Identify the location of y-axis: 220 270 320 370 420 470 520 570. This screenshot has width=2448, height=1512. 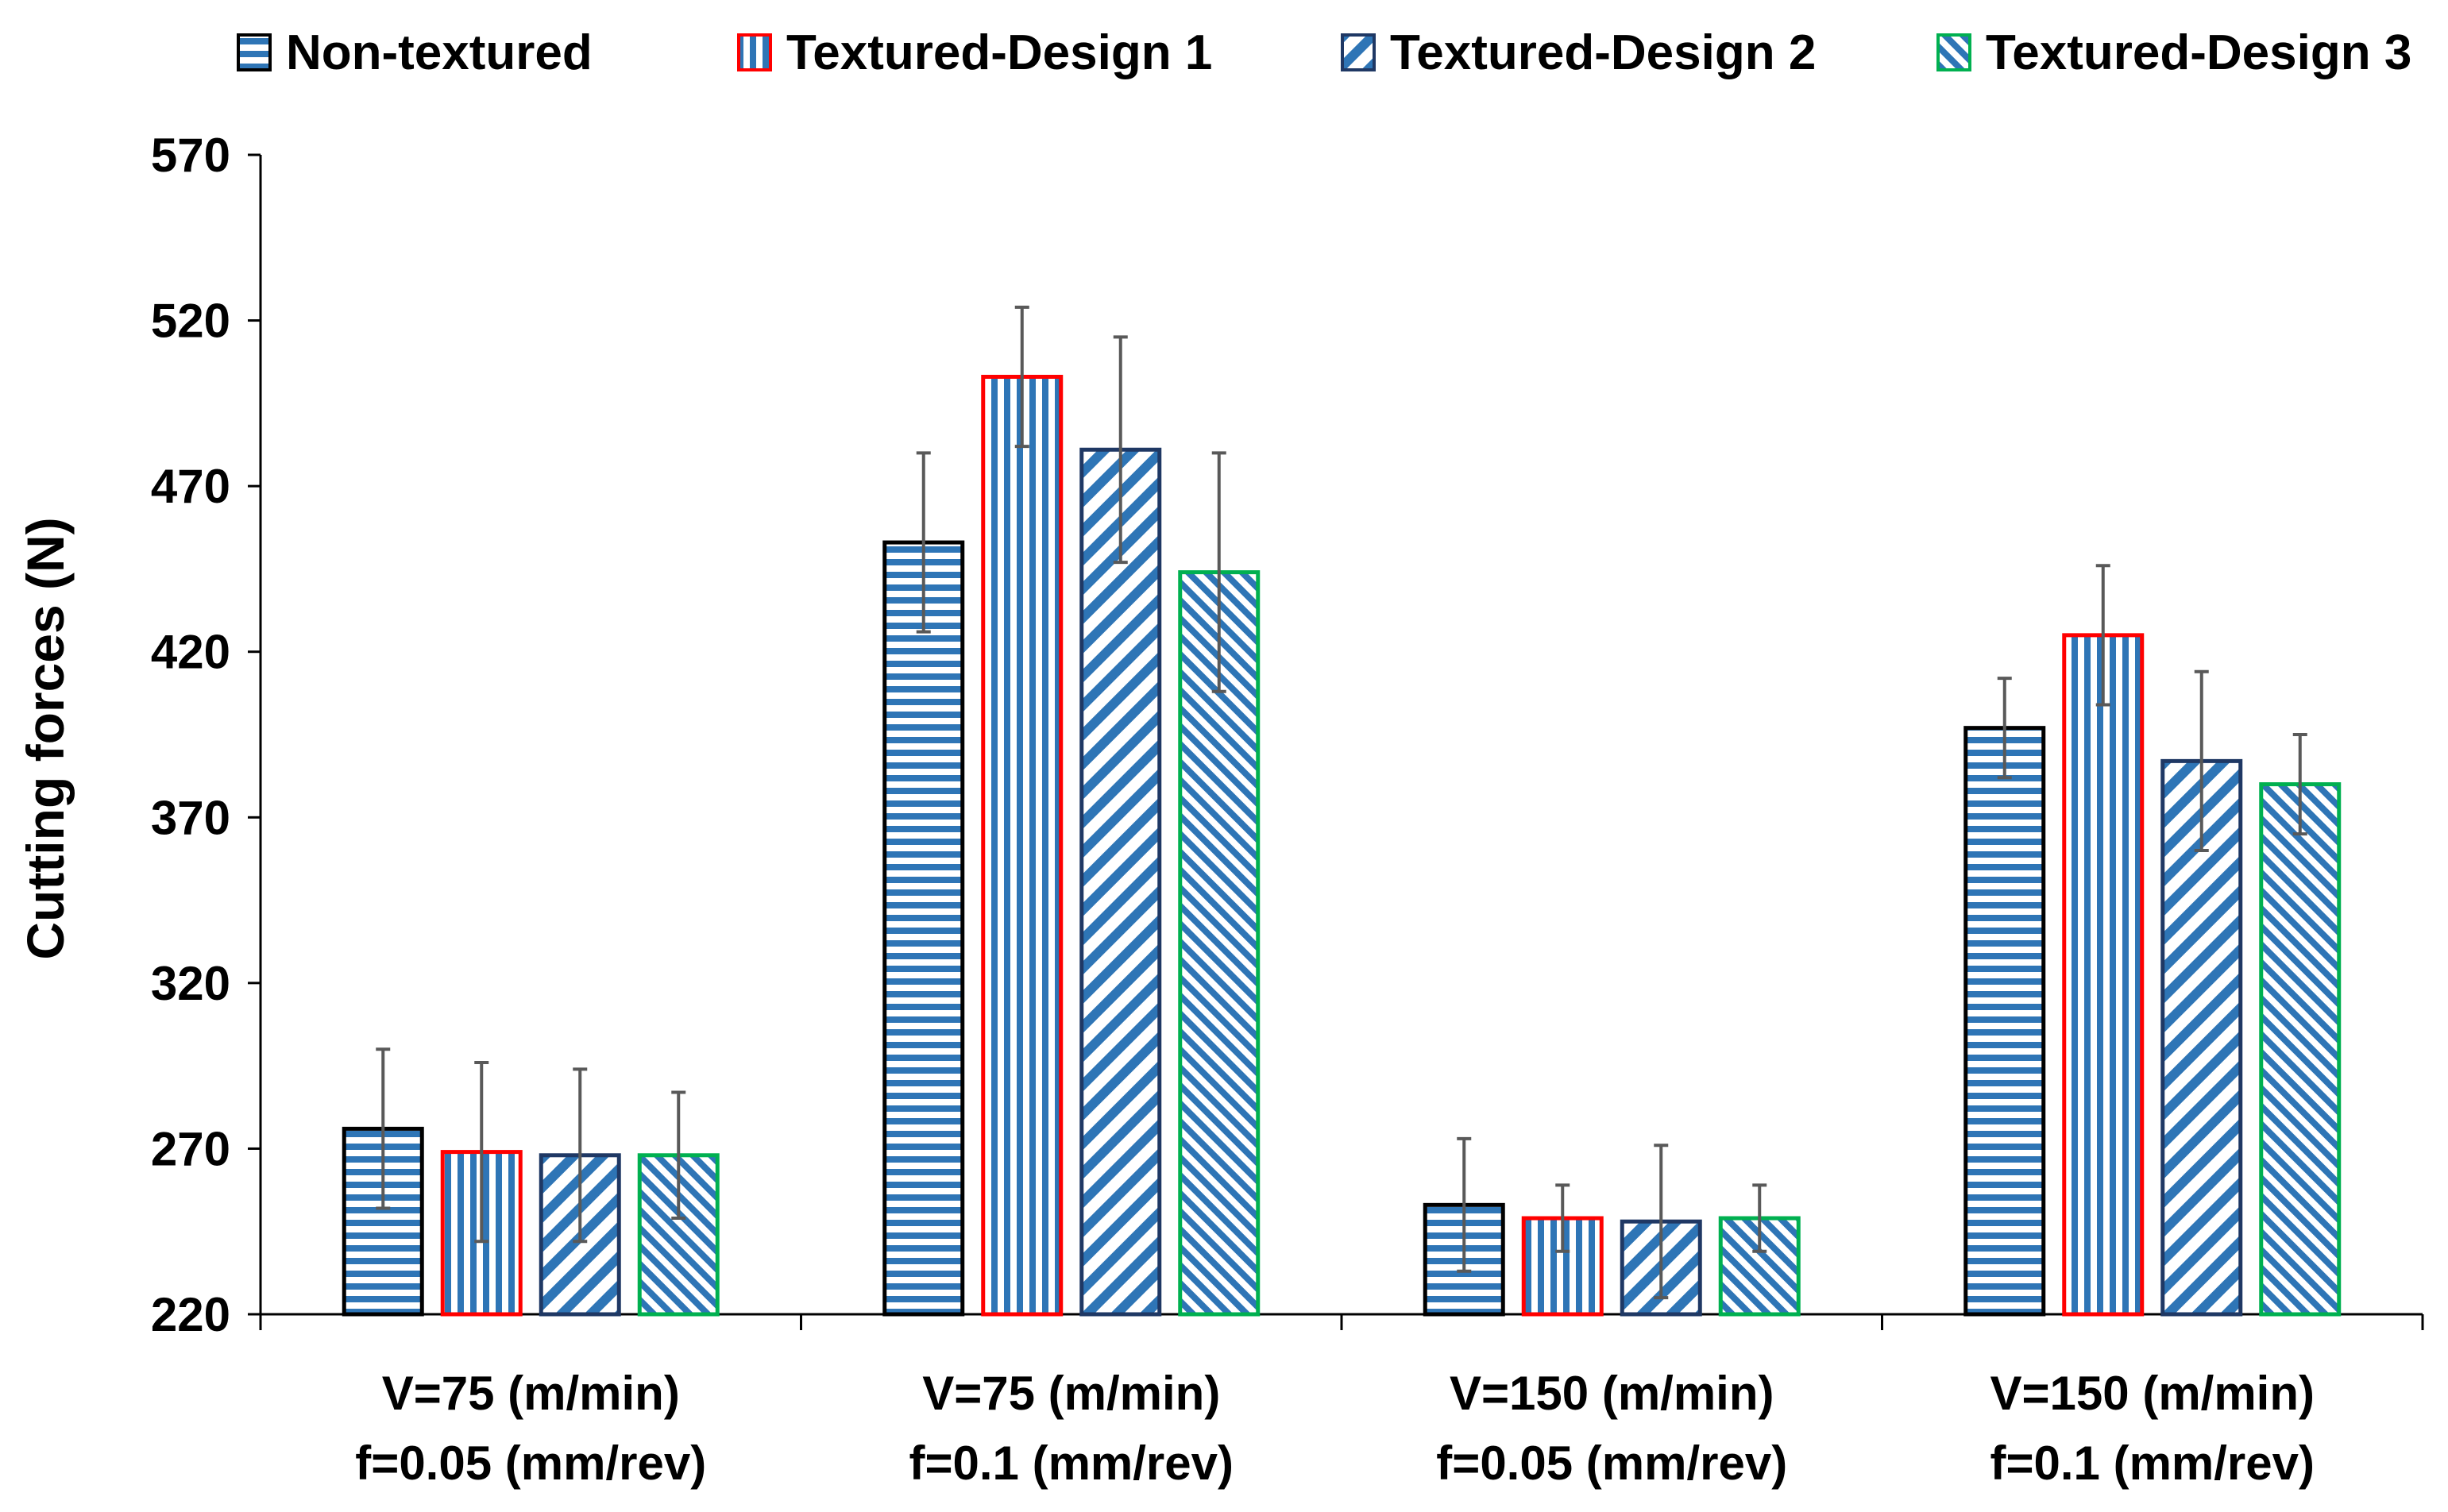
(206, 735).